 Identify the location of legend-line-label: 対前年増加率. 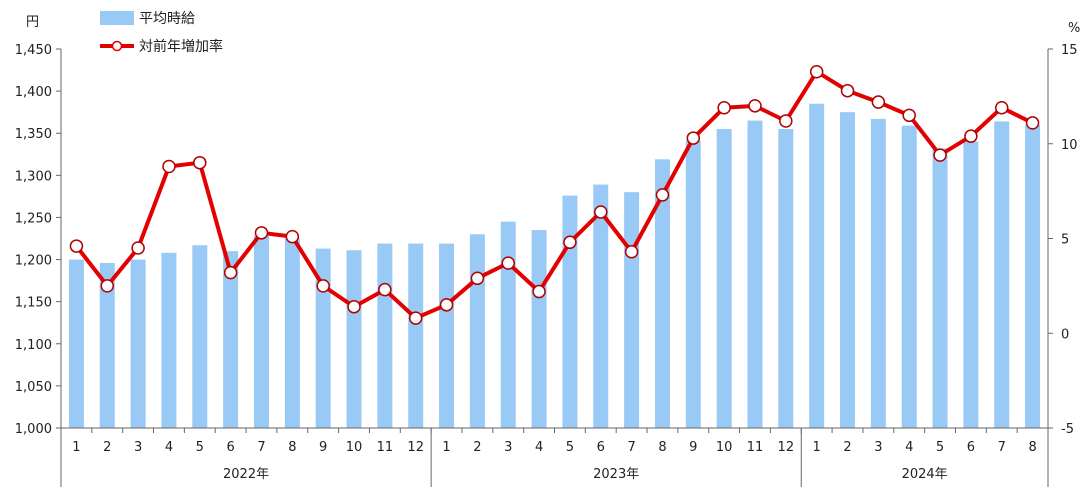
(181, 46).